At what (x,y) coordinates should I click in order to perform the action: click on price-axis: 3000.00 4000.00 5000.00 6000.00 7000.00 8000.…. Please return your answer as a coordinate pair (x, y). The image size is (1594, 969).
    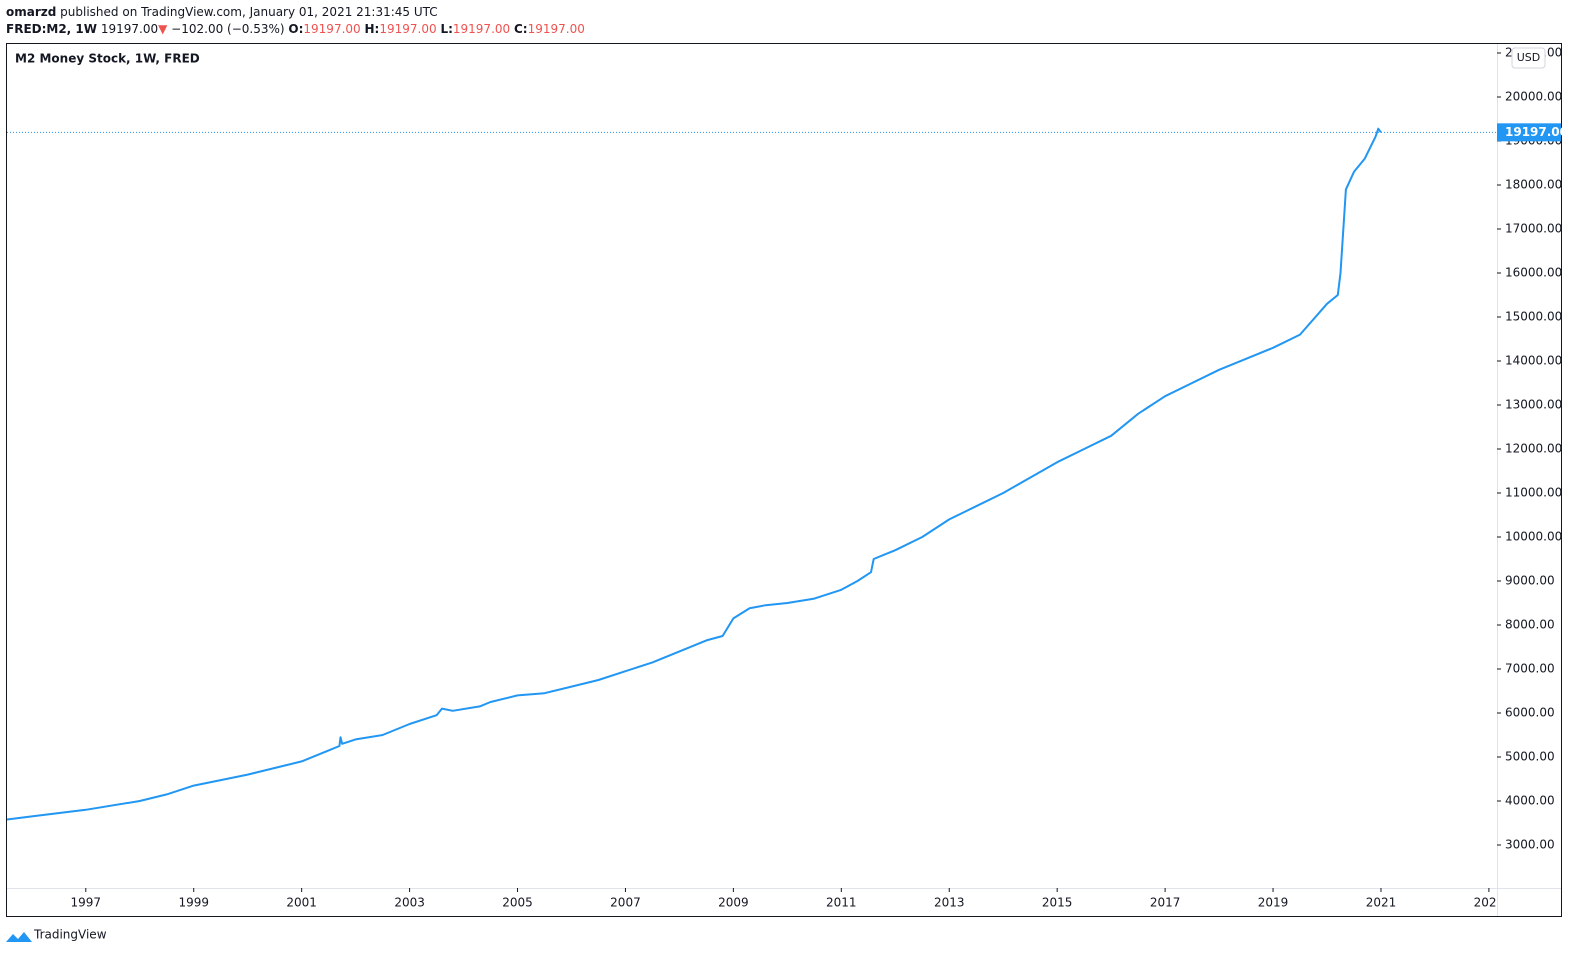
    Looking at the image, I should click on (1529, 448).